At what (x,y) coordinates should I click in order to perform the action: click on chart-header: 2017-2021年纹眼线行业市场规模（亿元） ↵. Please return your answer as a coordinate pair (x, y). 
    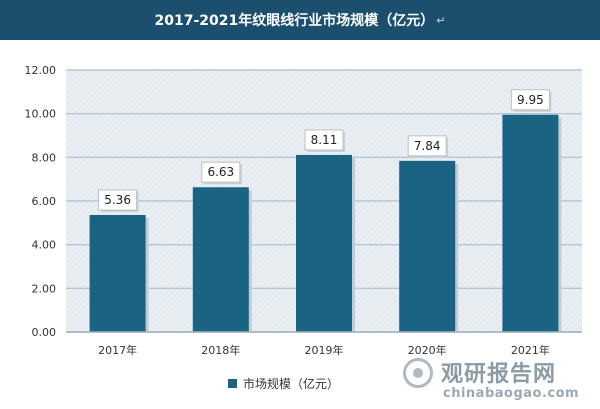
    Looking at the image, I should click on (300, 20).